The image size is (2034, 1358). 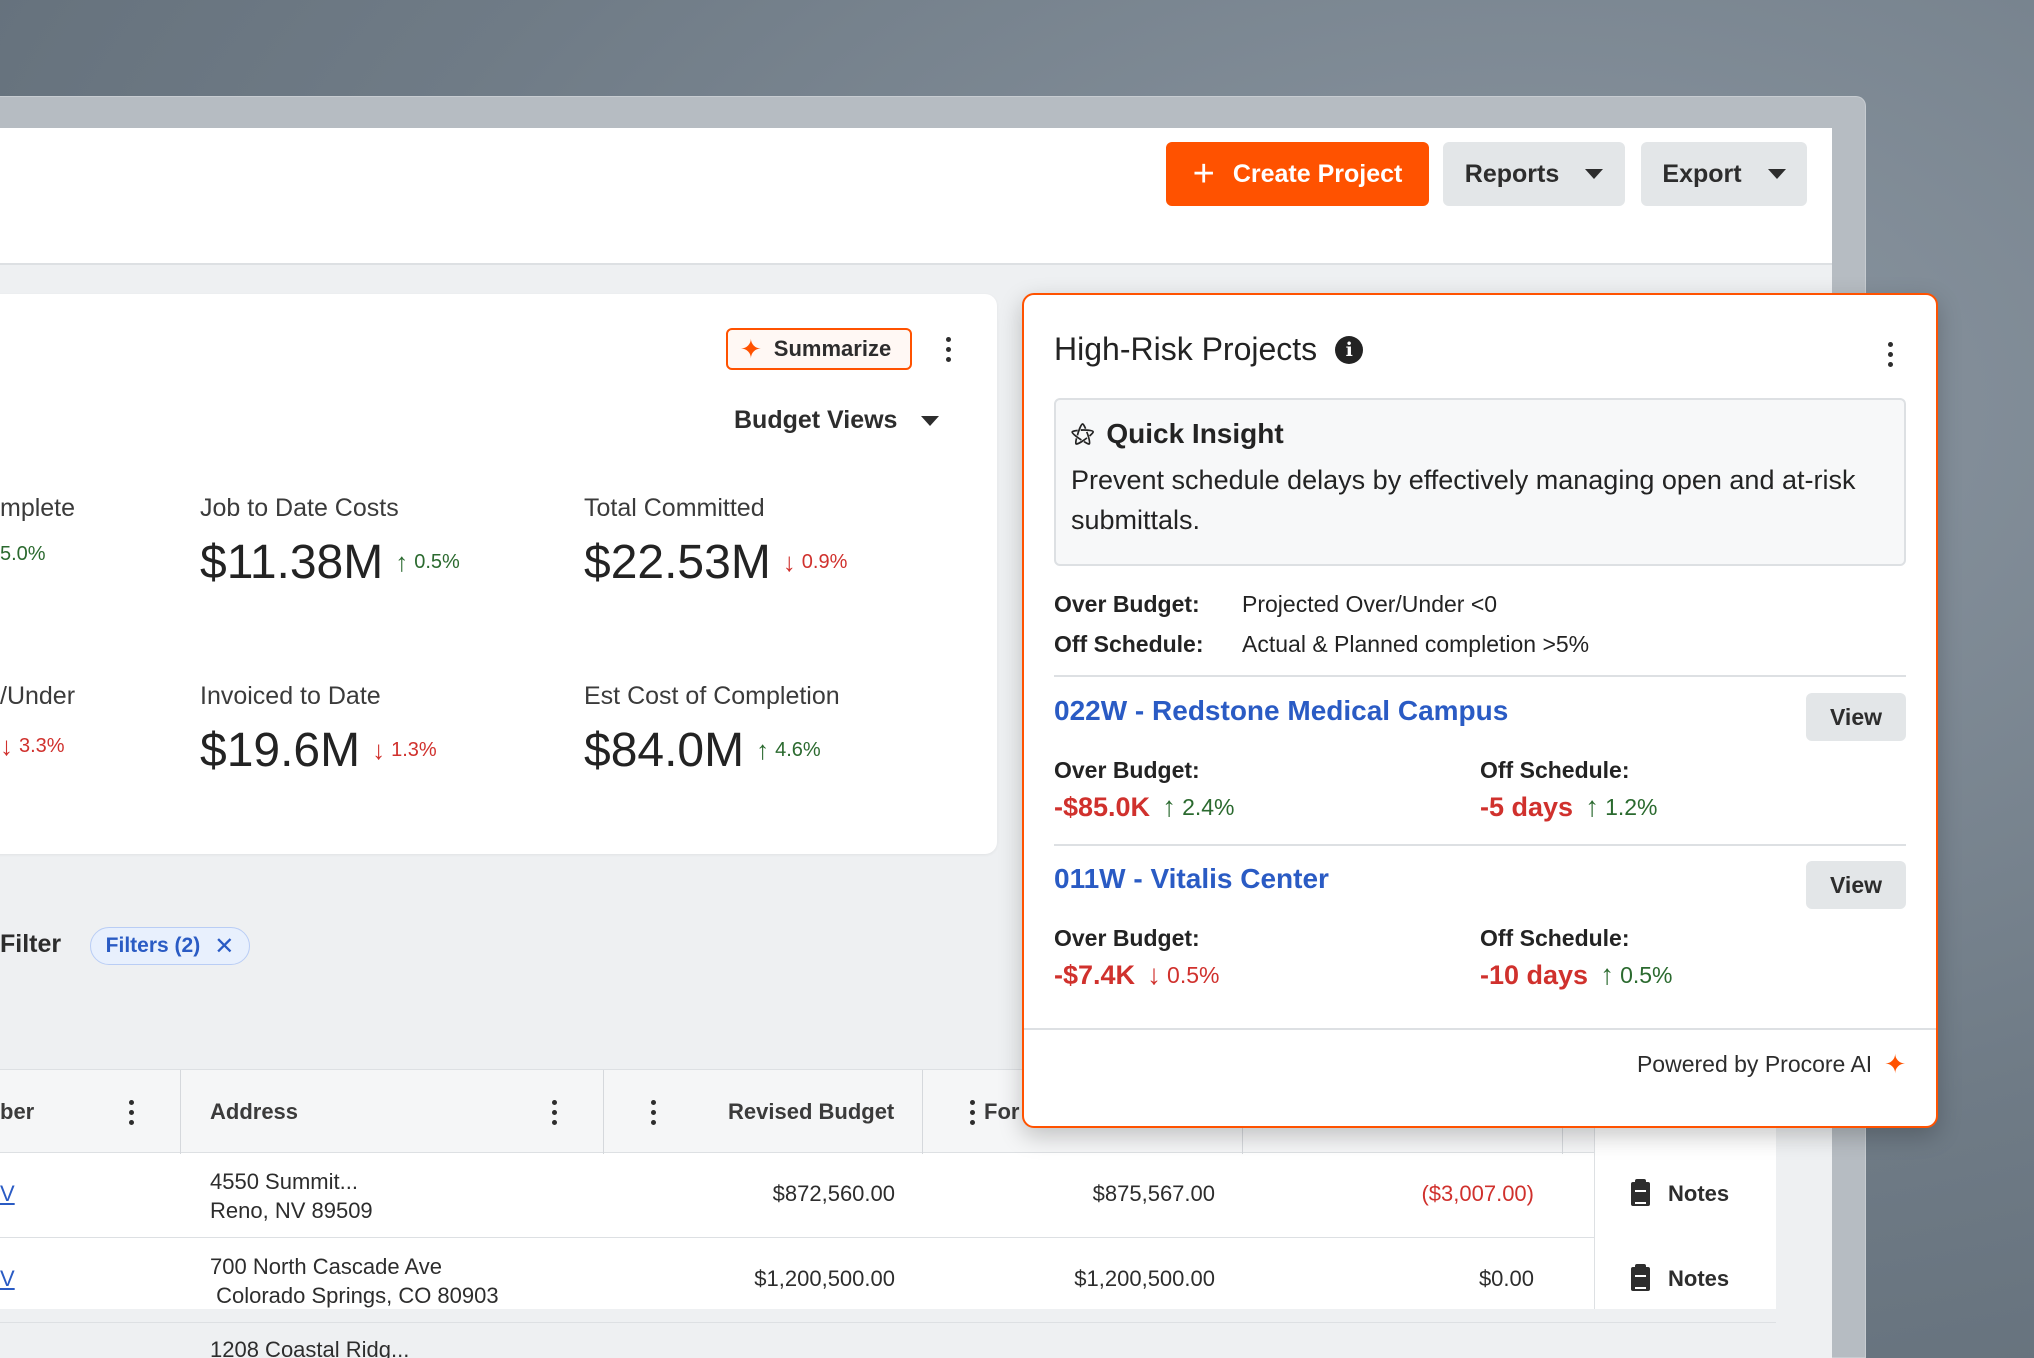 I want to click on project-link-redstone: 022W - Redstone Medical Campus, so click(x=1281, y=710).